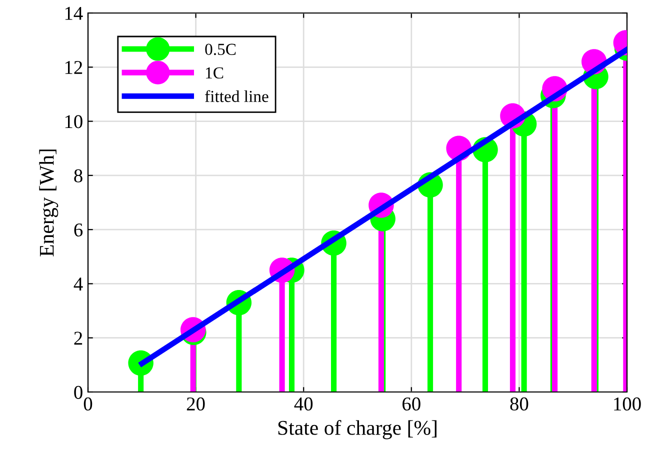 This screenshot has height=459, width=670. What do you see at coordinates (519, 404) in the screenshot?
I see `x-tick-label: 80` at bounding box center [519, 404].